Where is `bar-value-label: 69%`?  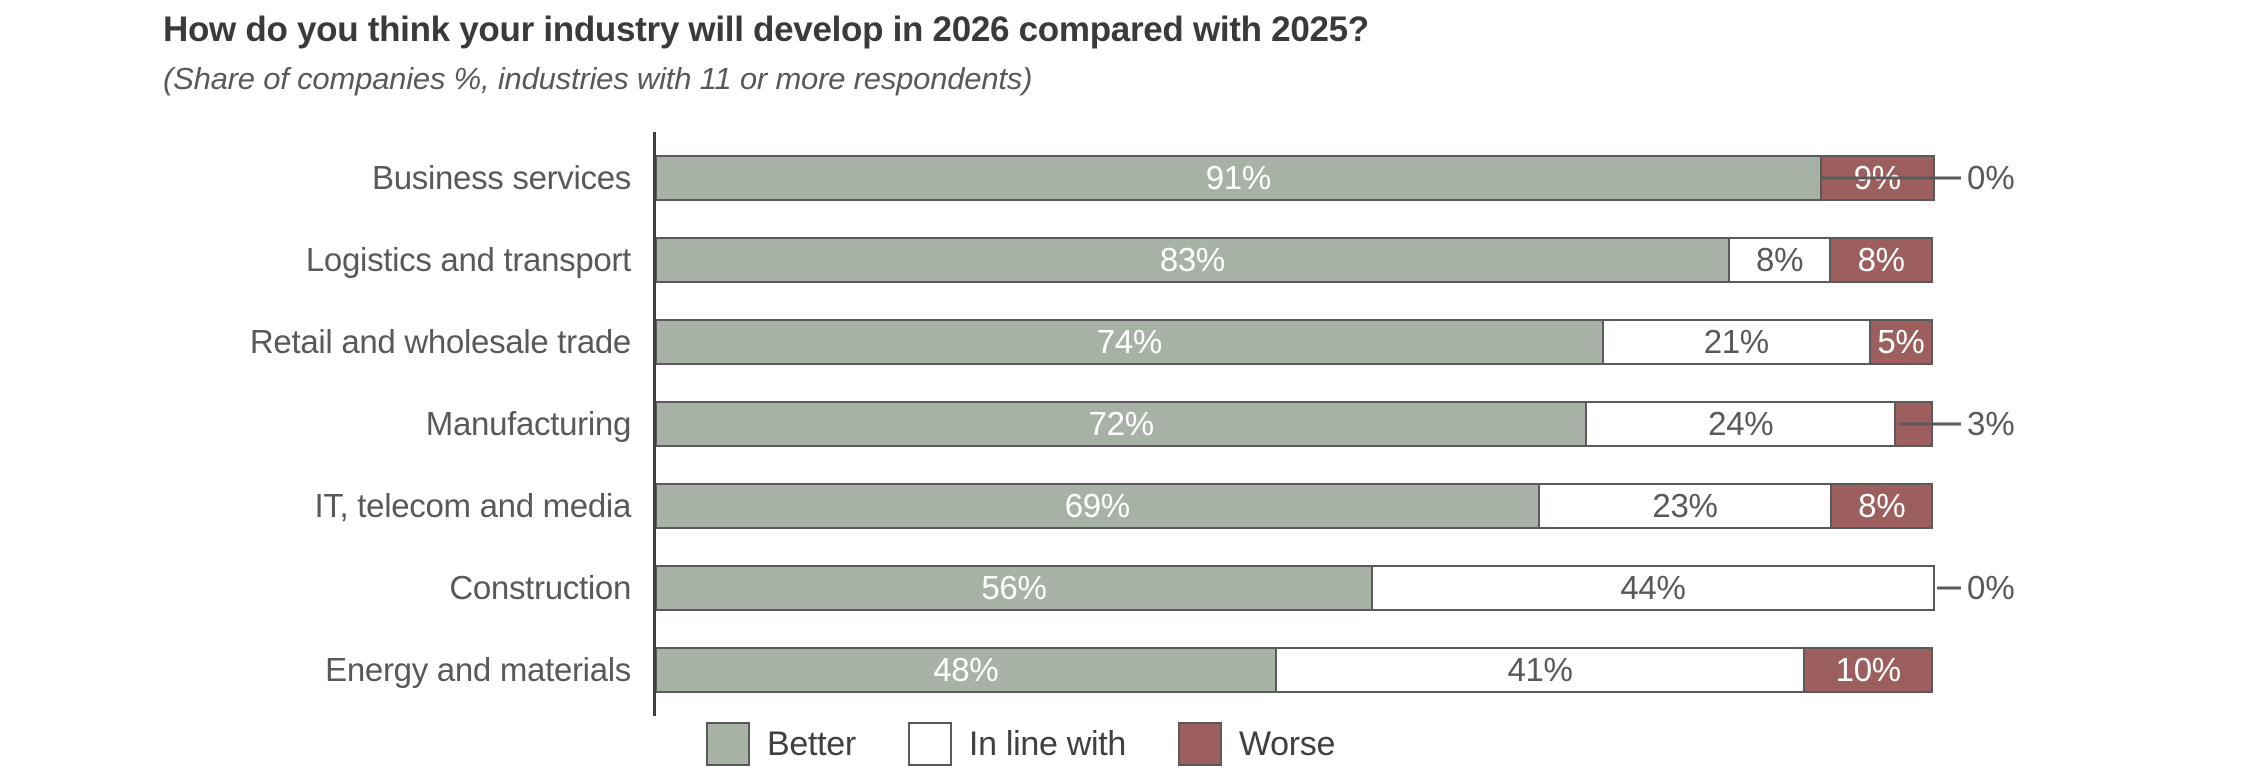
bar-value-label: 69% is located at coordinates (1097, 505).